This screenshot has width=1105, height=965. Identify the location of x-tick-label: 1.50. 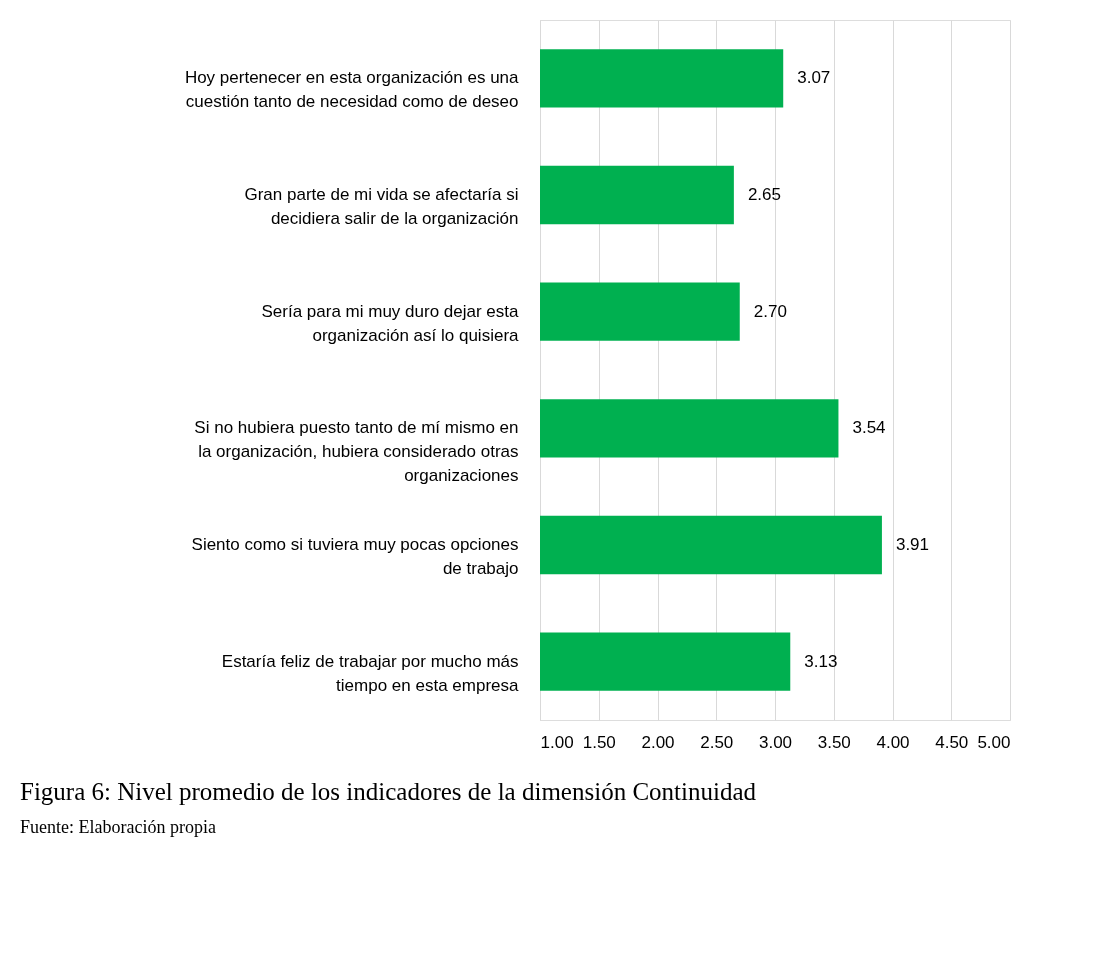
(599, 742).